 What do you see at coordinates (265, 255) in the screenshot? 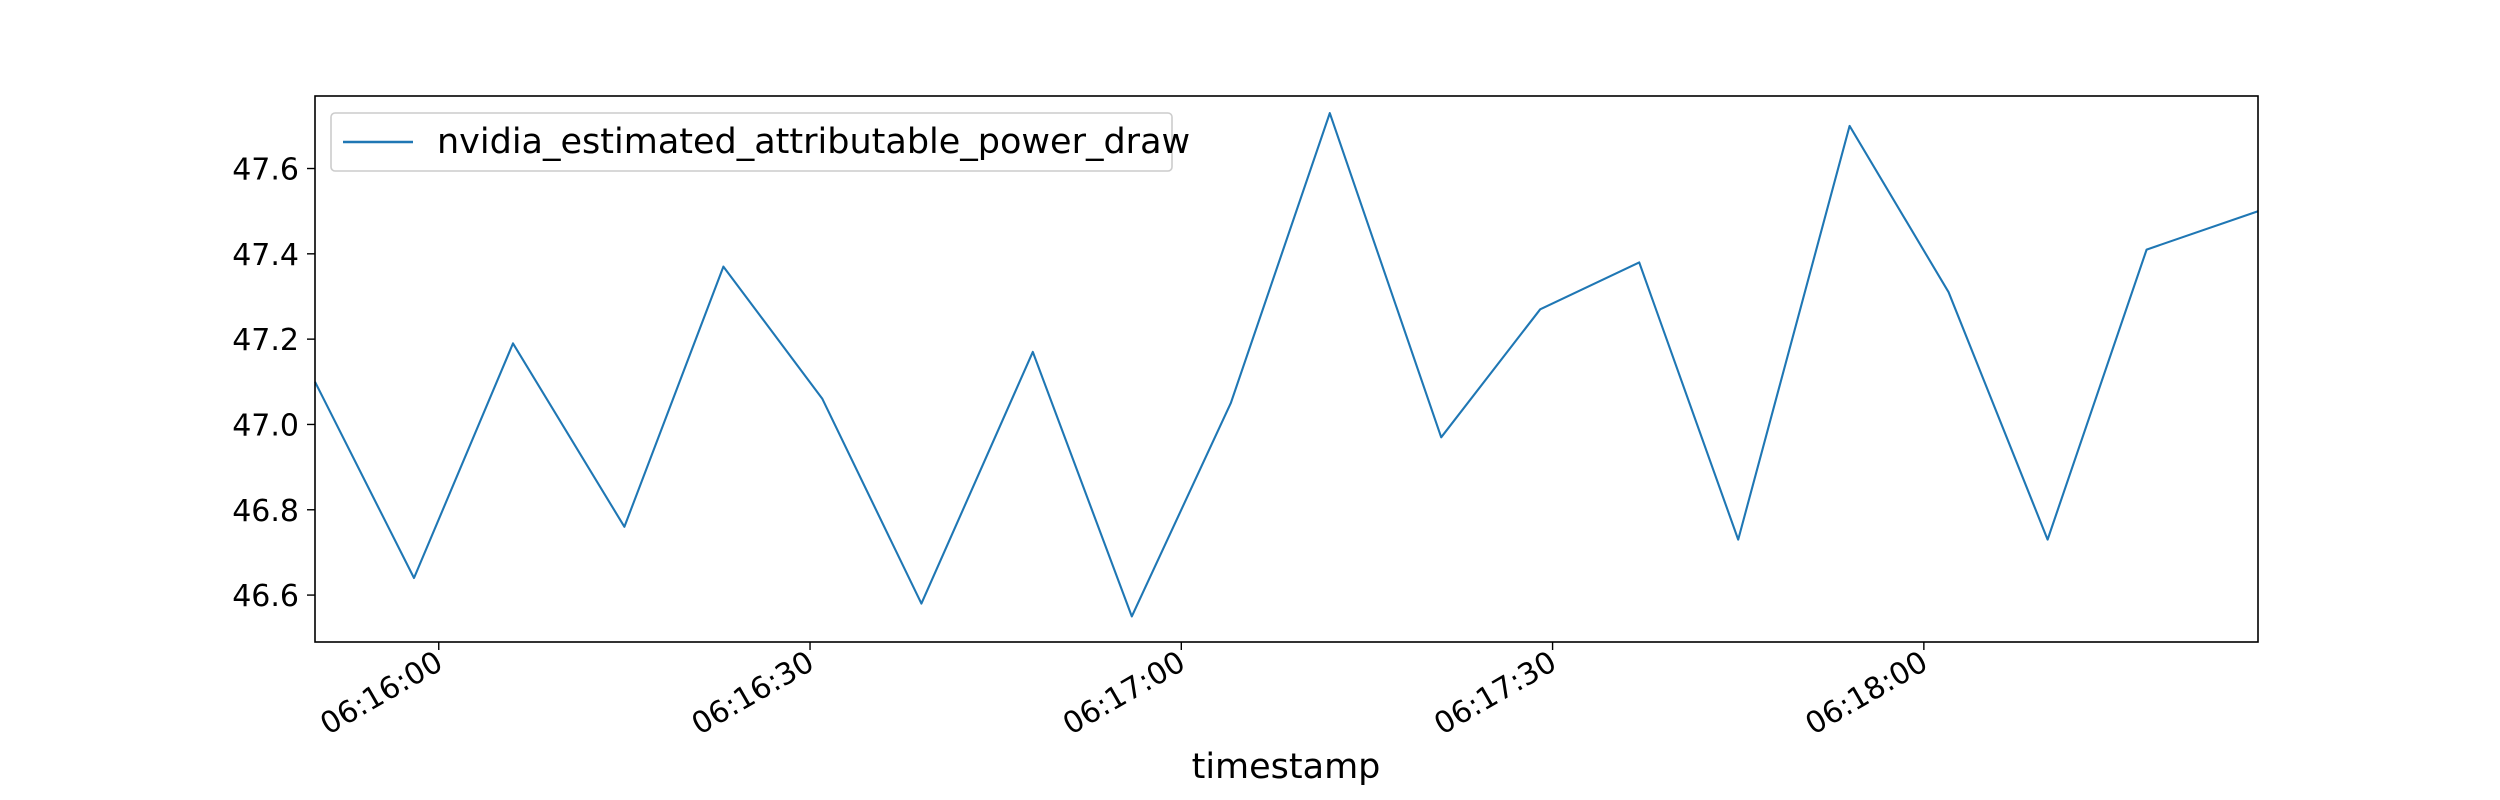
I see `y-tick-label: 47.4` at bounding box center [265, 255].